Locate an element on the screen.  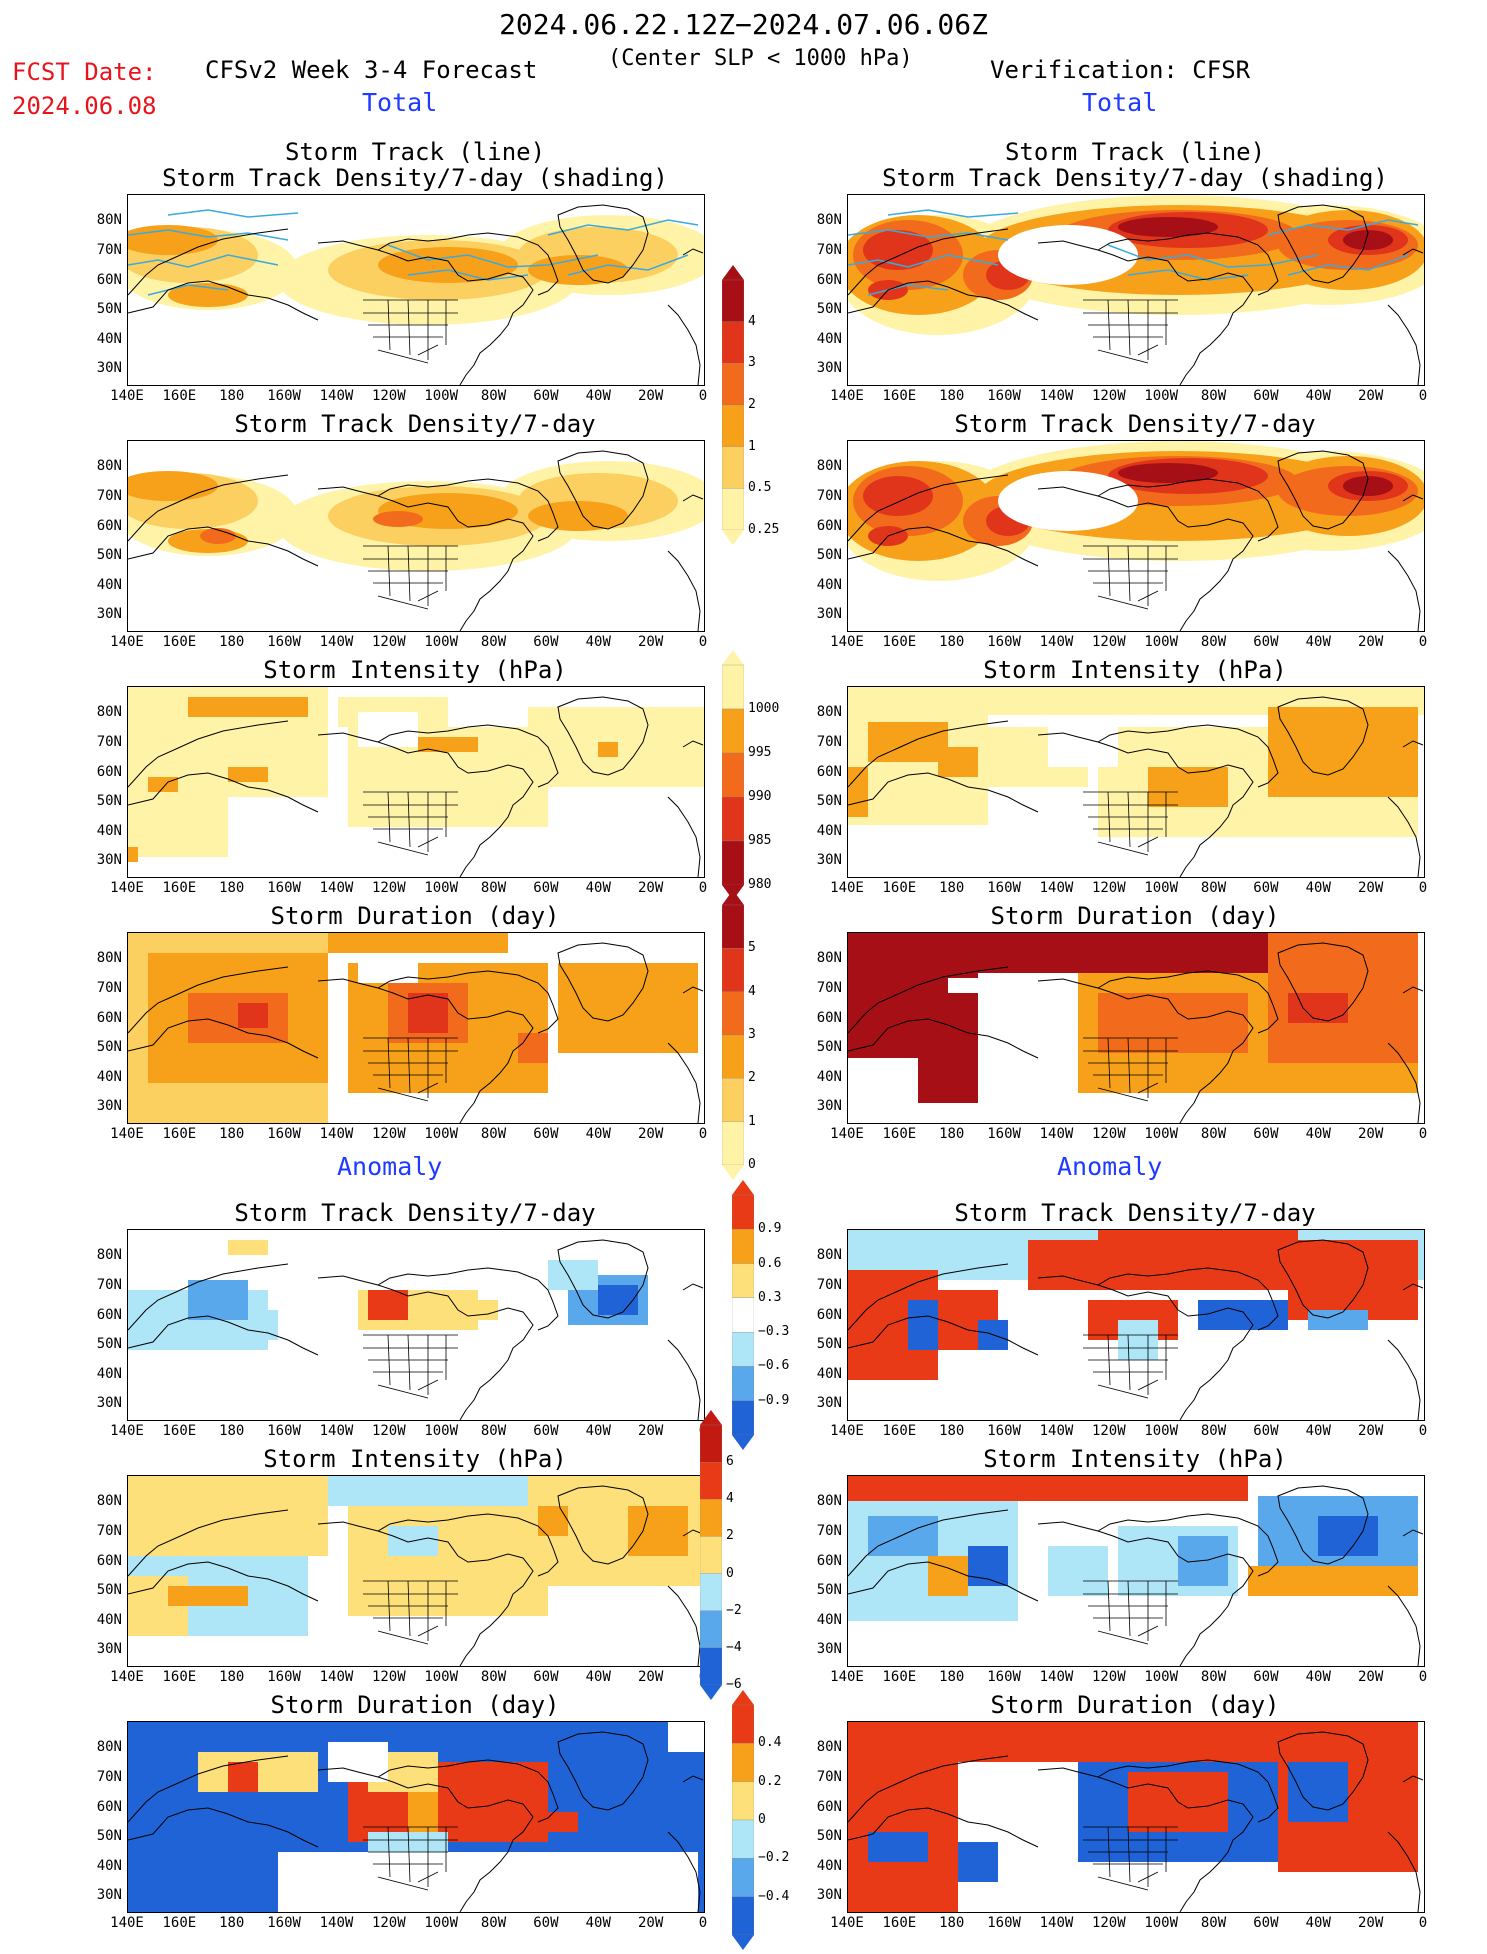
lon-label-3-left-10: 20W is located at coordinates (650, 1134).